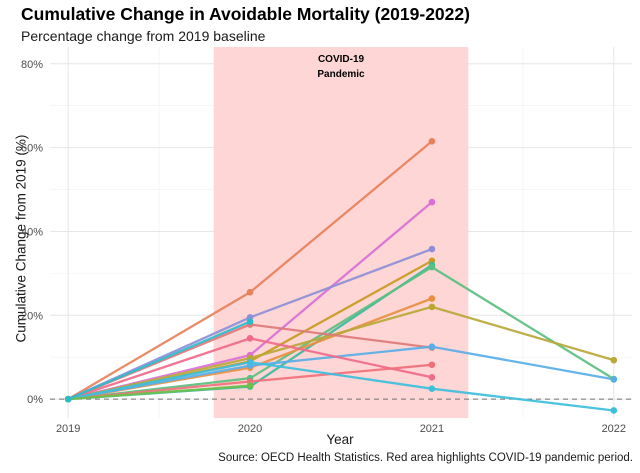 This screenshot has height=473, width=640. Describe the element at coordinates (32, 65) in the screenshot. I see `y-tick-label: 80%` at that location.